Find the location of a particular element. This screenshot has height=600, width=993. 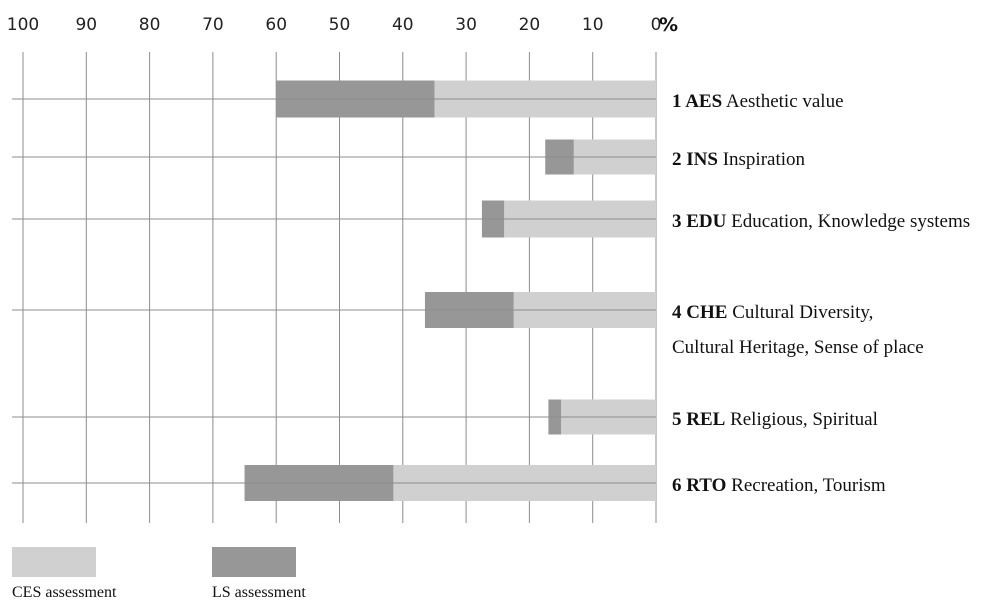

legend-label: LS assessment is located at coordinates (259, 592).